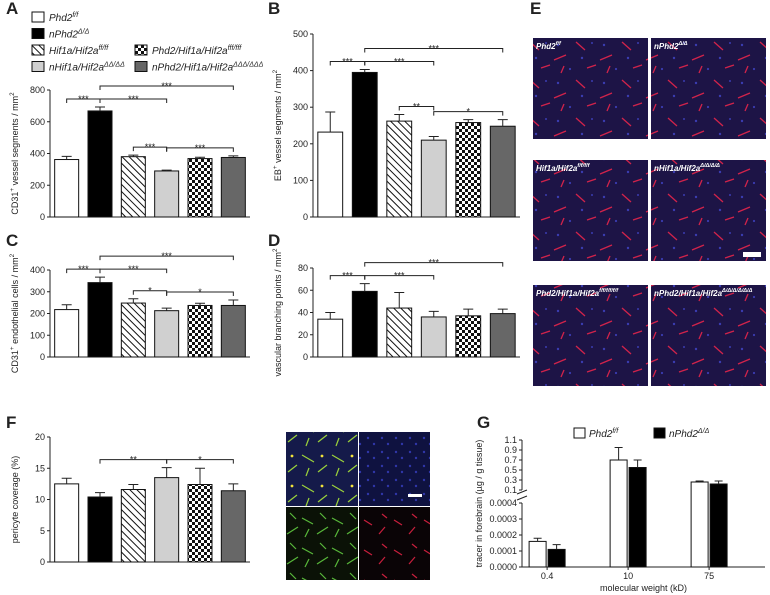 This screenshot has width=770, height=595. I want to click on legend-label-part: f/f, so click(75, 15).